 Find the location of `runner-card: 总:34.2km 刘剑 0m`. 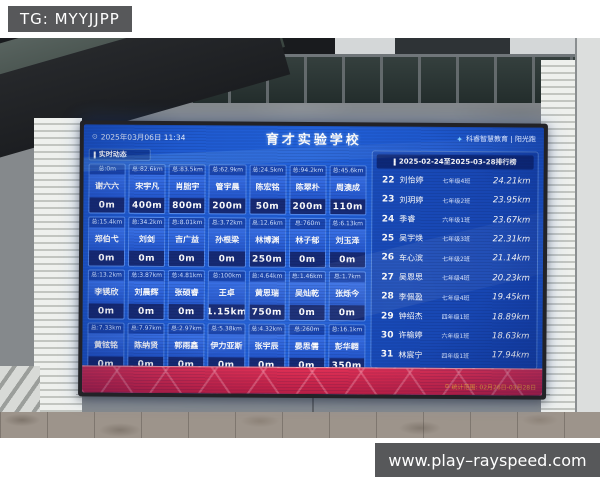

runner-card: 总:34.2km 刘剑 0m is located at coordinates (147, 241).